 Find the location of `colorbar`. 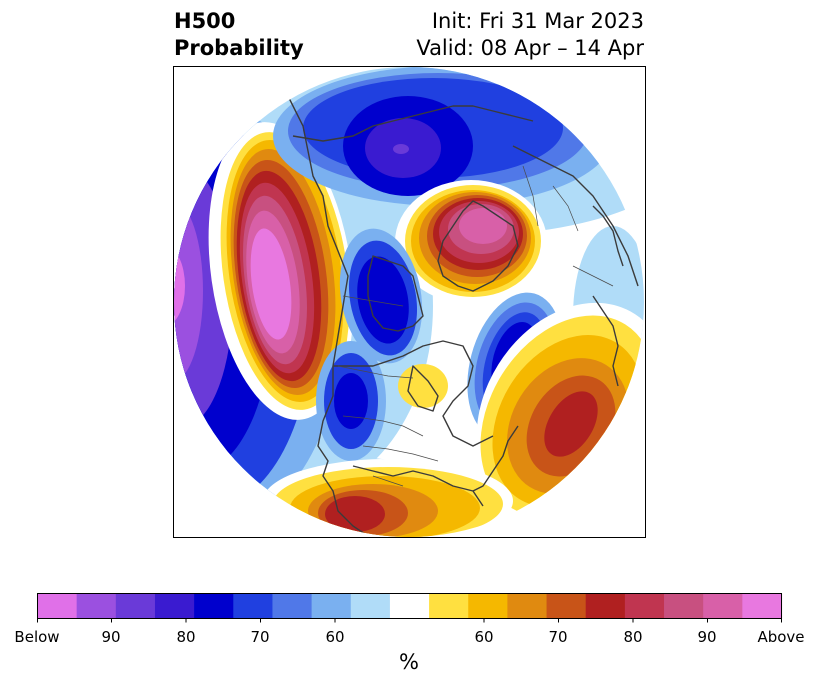

colorbar is located at coordinates (410, 608).